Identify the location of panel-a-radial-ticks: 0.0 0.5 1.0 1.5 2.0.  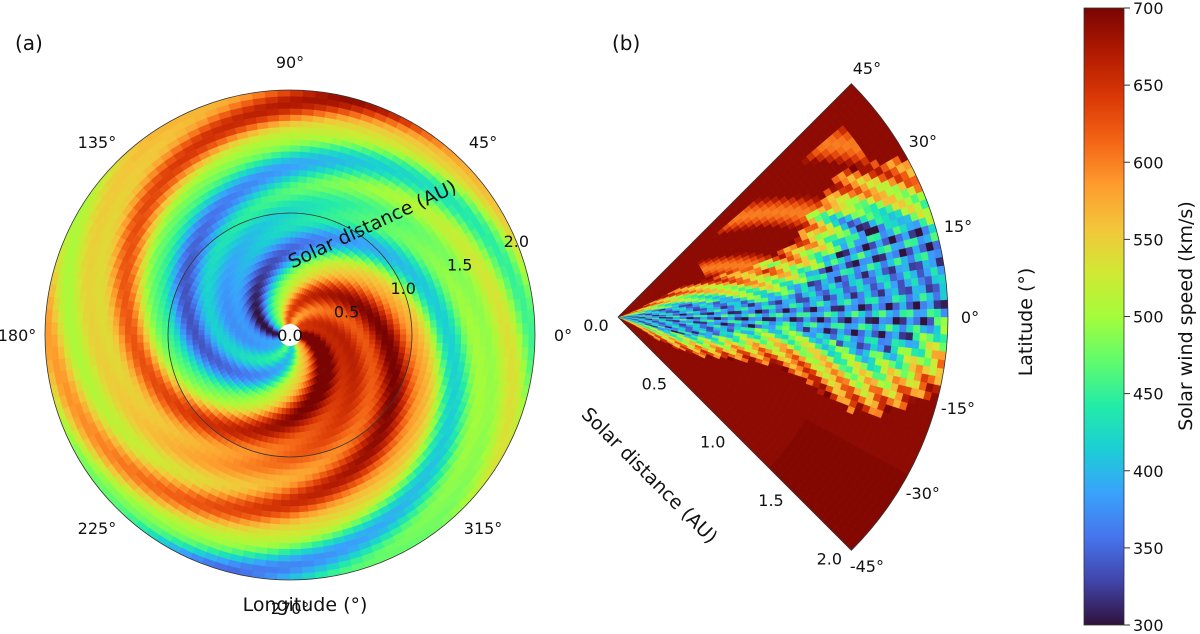
(403, 288).